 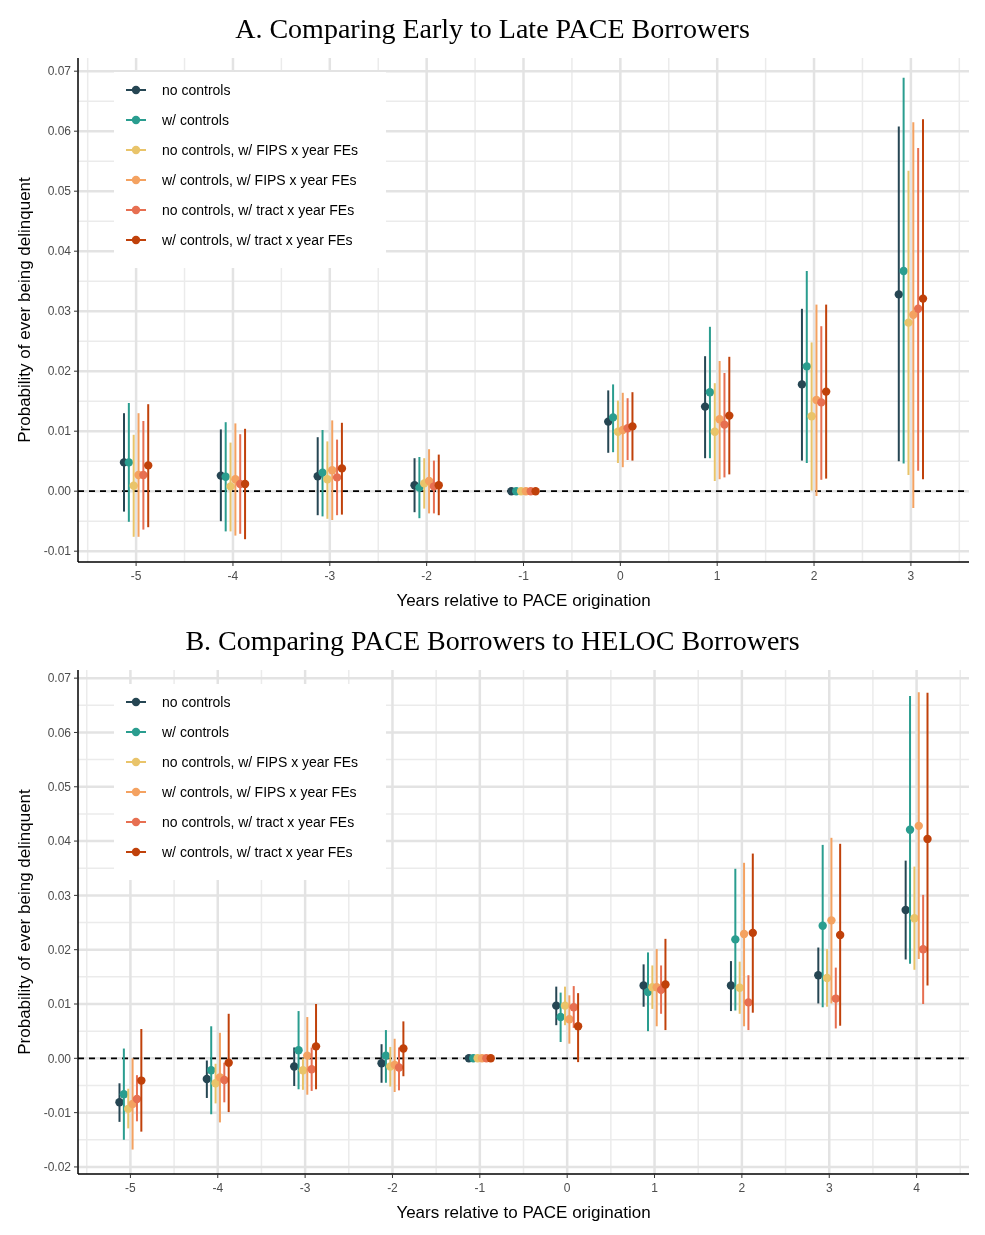 What do you see at coordinates (492, 28) in the screenshot?
I see `chart-title: A. Comparing Early to Late PACE Borrowers` at bounding box center [492, 28].